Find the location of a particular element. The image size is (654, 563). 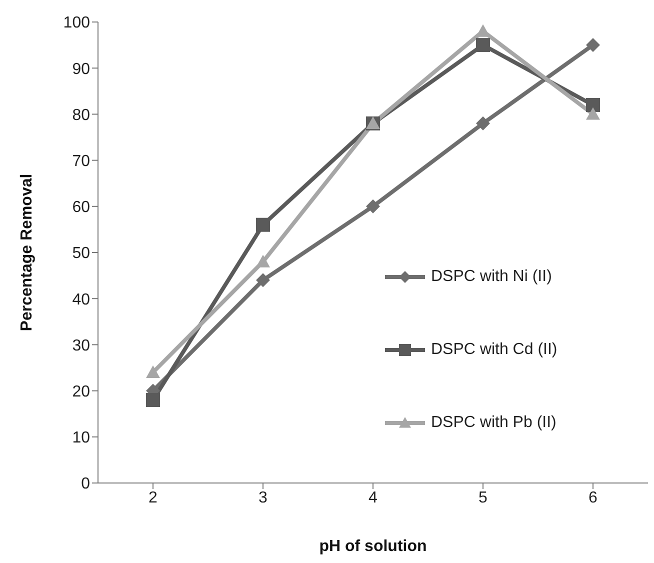

legend-label: DSPC with Cd (II) is located at coordinates (494, 350).